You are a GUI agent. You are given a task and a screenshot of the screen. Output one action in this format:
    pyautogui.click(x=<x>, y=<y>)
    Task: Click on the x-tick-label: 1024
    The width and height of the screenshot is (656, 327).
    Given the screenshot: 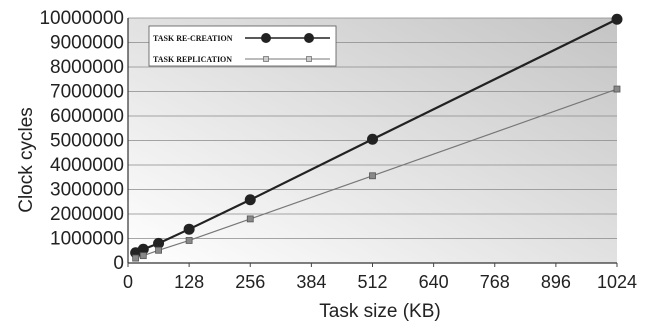 What is the action you would take?
    pyautogui.click(x=617, y=282)
    